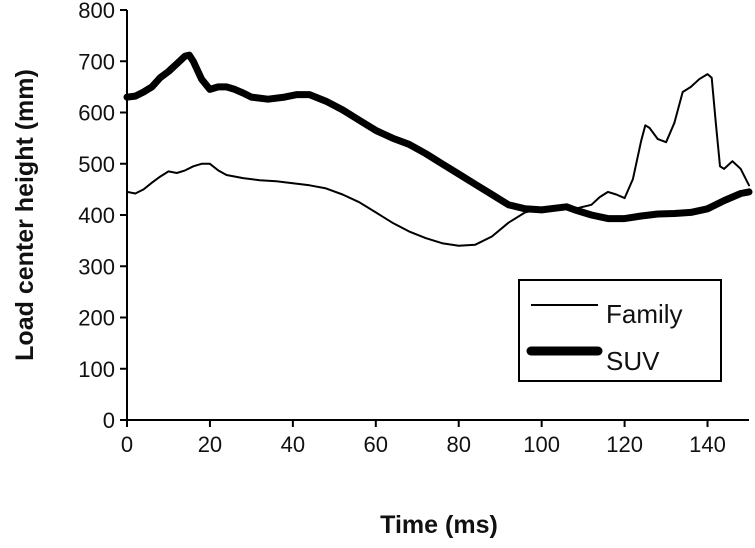  Describe the element at coordinates (96, 266) in the screenshot. I see `y-tick-label: 300` at that location.